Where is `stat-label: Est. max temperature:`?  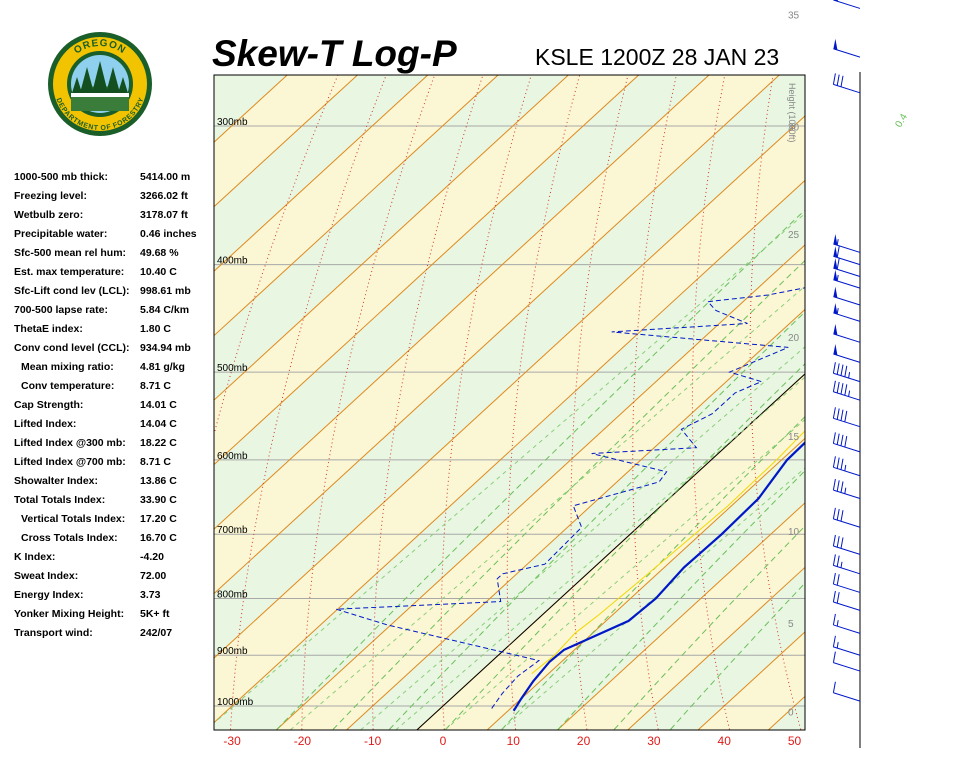 stat-label: Est. max temperature: is located at coordinates (69, 272).